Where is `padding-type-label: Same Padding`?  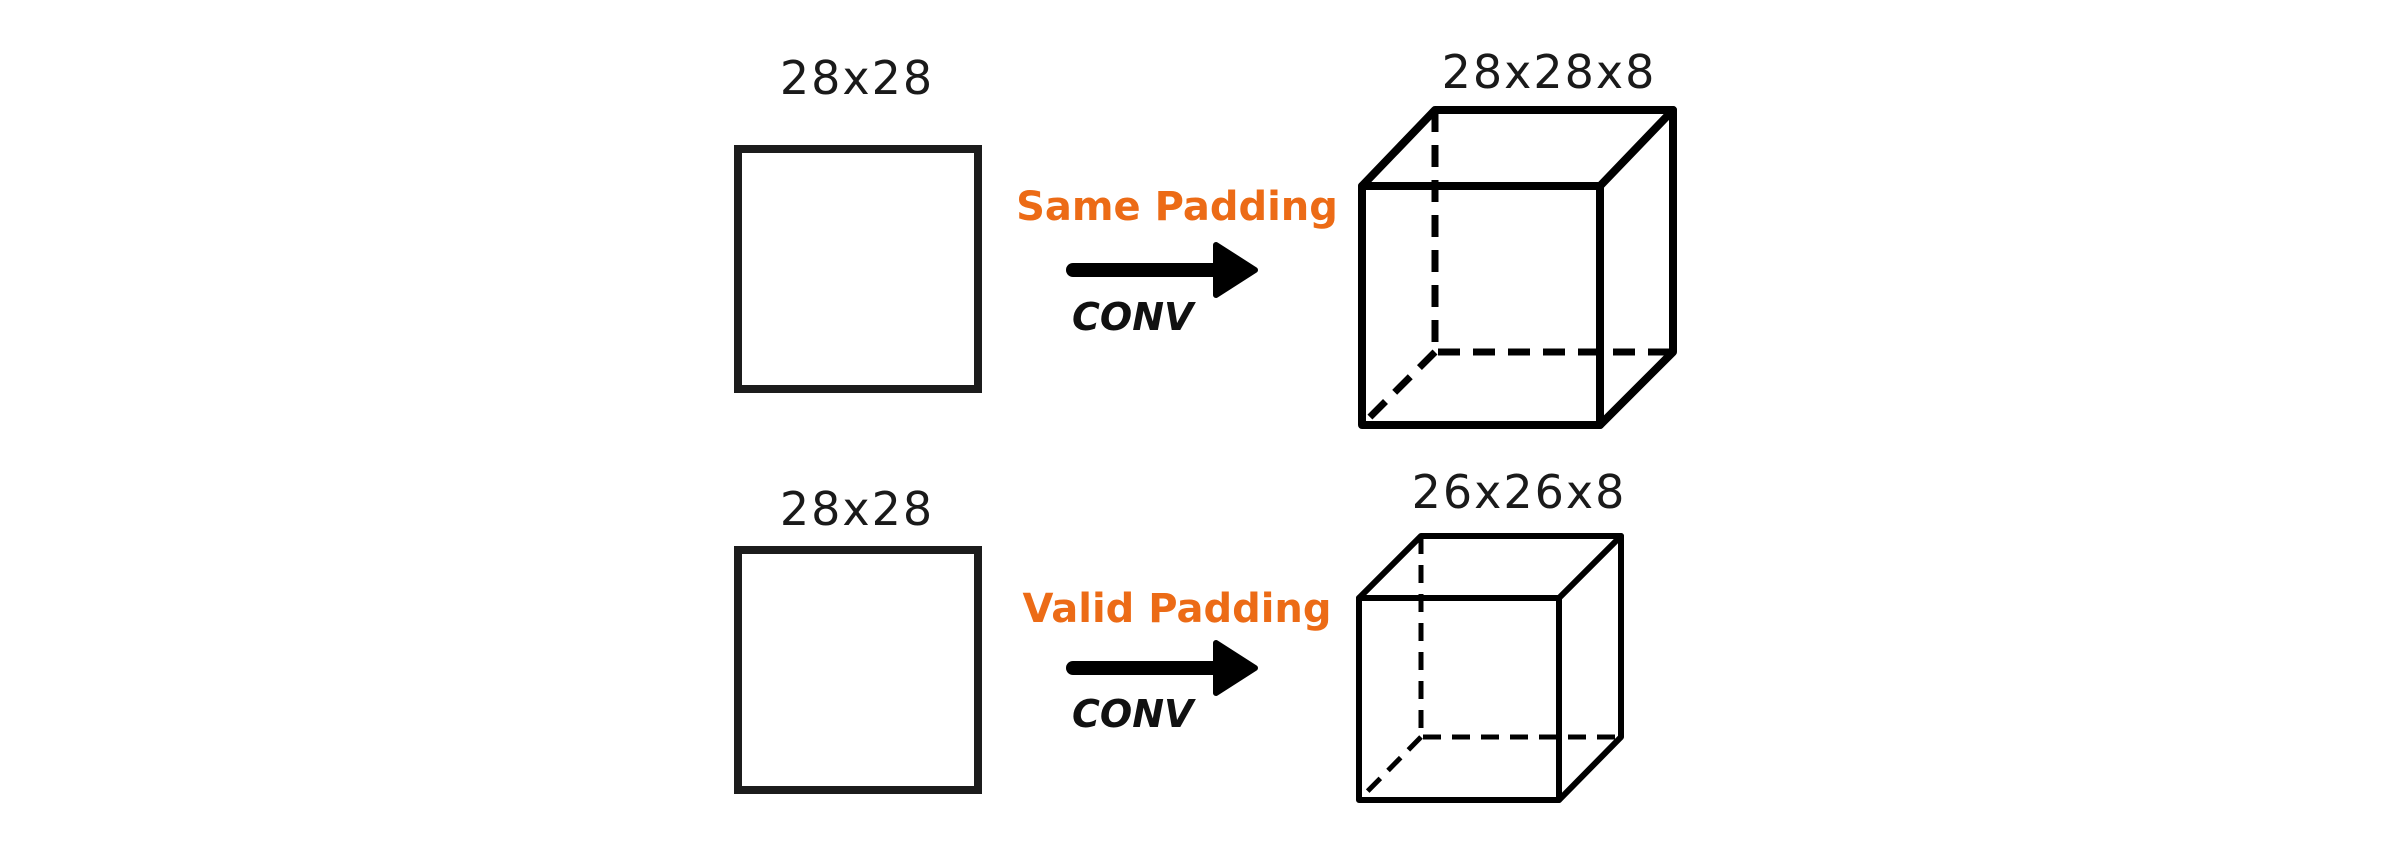
padding-type-label: Same Padding is located at coordinates (1177, 207).